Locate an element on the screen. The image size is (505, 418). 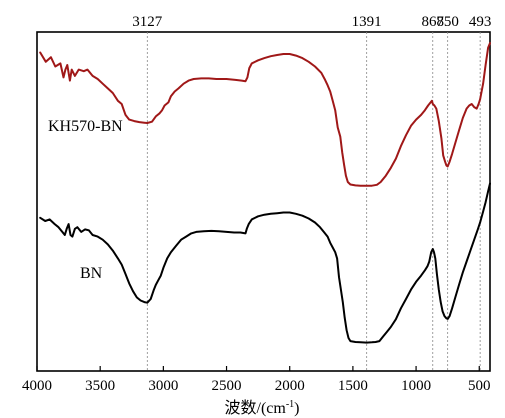
x-axis-ticks is located at coordinates (258, 368).